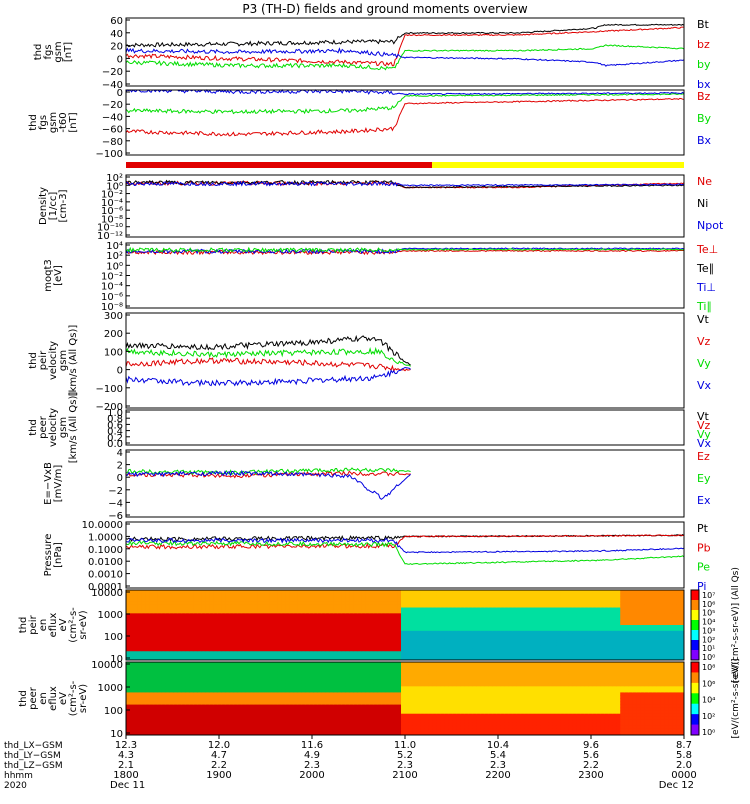 The height and width of the screenshot is (804, 750). I want to click on y-axis-label: Pressure[nPa], so click(53, 555).